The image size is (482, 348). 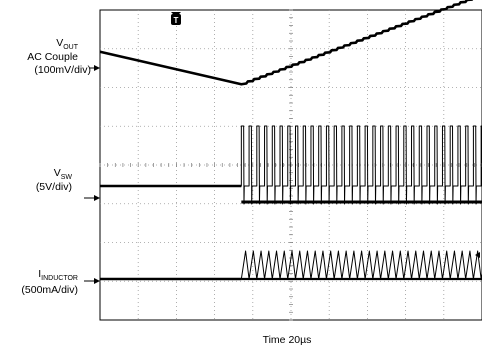 I want to click on svg-text: VSW, so click(x=63, y=174).